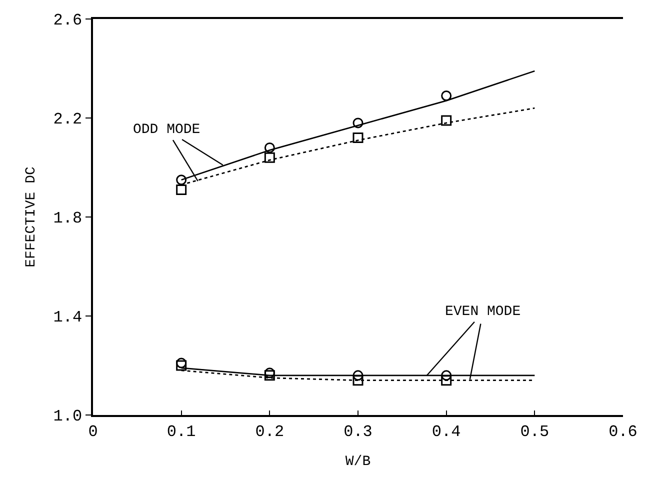 This screenshot has height=480, width=662. Describe the element at coordinates (483, 312) in the screenshot. I see `annotation: EVEN MODE` at that location.